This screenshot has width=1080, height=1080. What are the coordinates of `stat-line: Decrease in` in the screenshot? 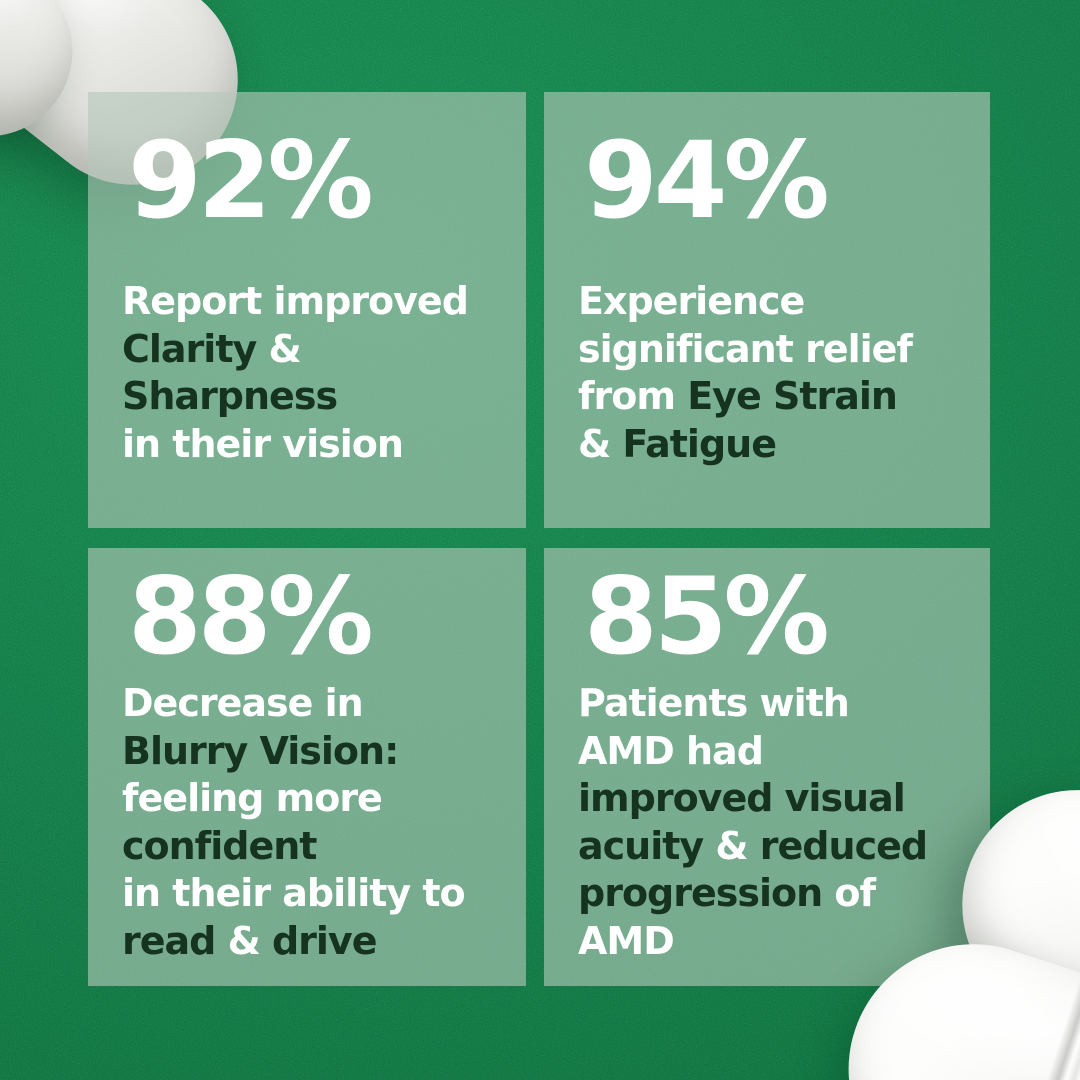 It's located at (316, 704).